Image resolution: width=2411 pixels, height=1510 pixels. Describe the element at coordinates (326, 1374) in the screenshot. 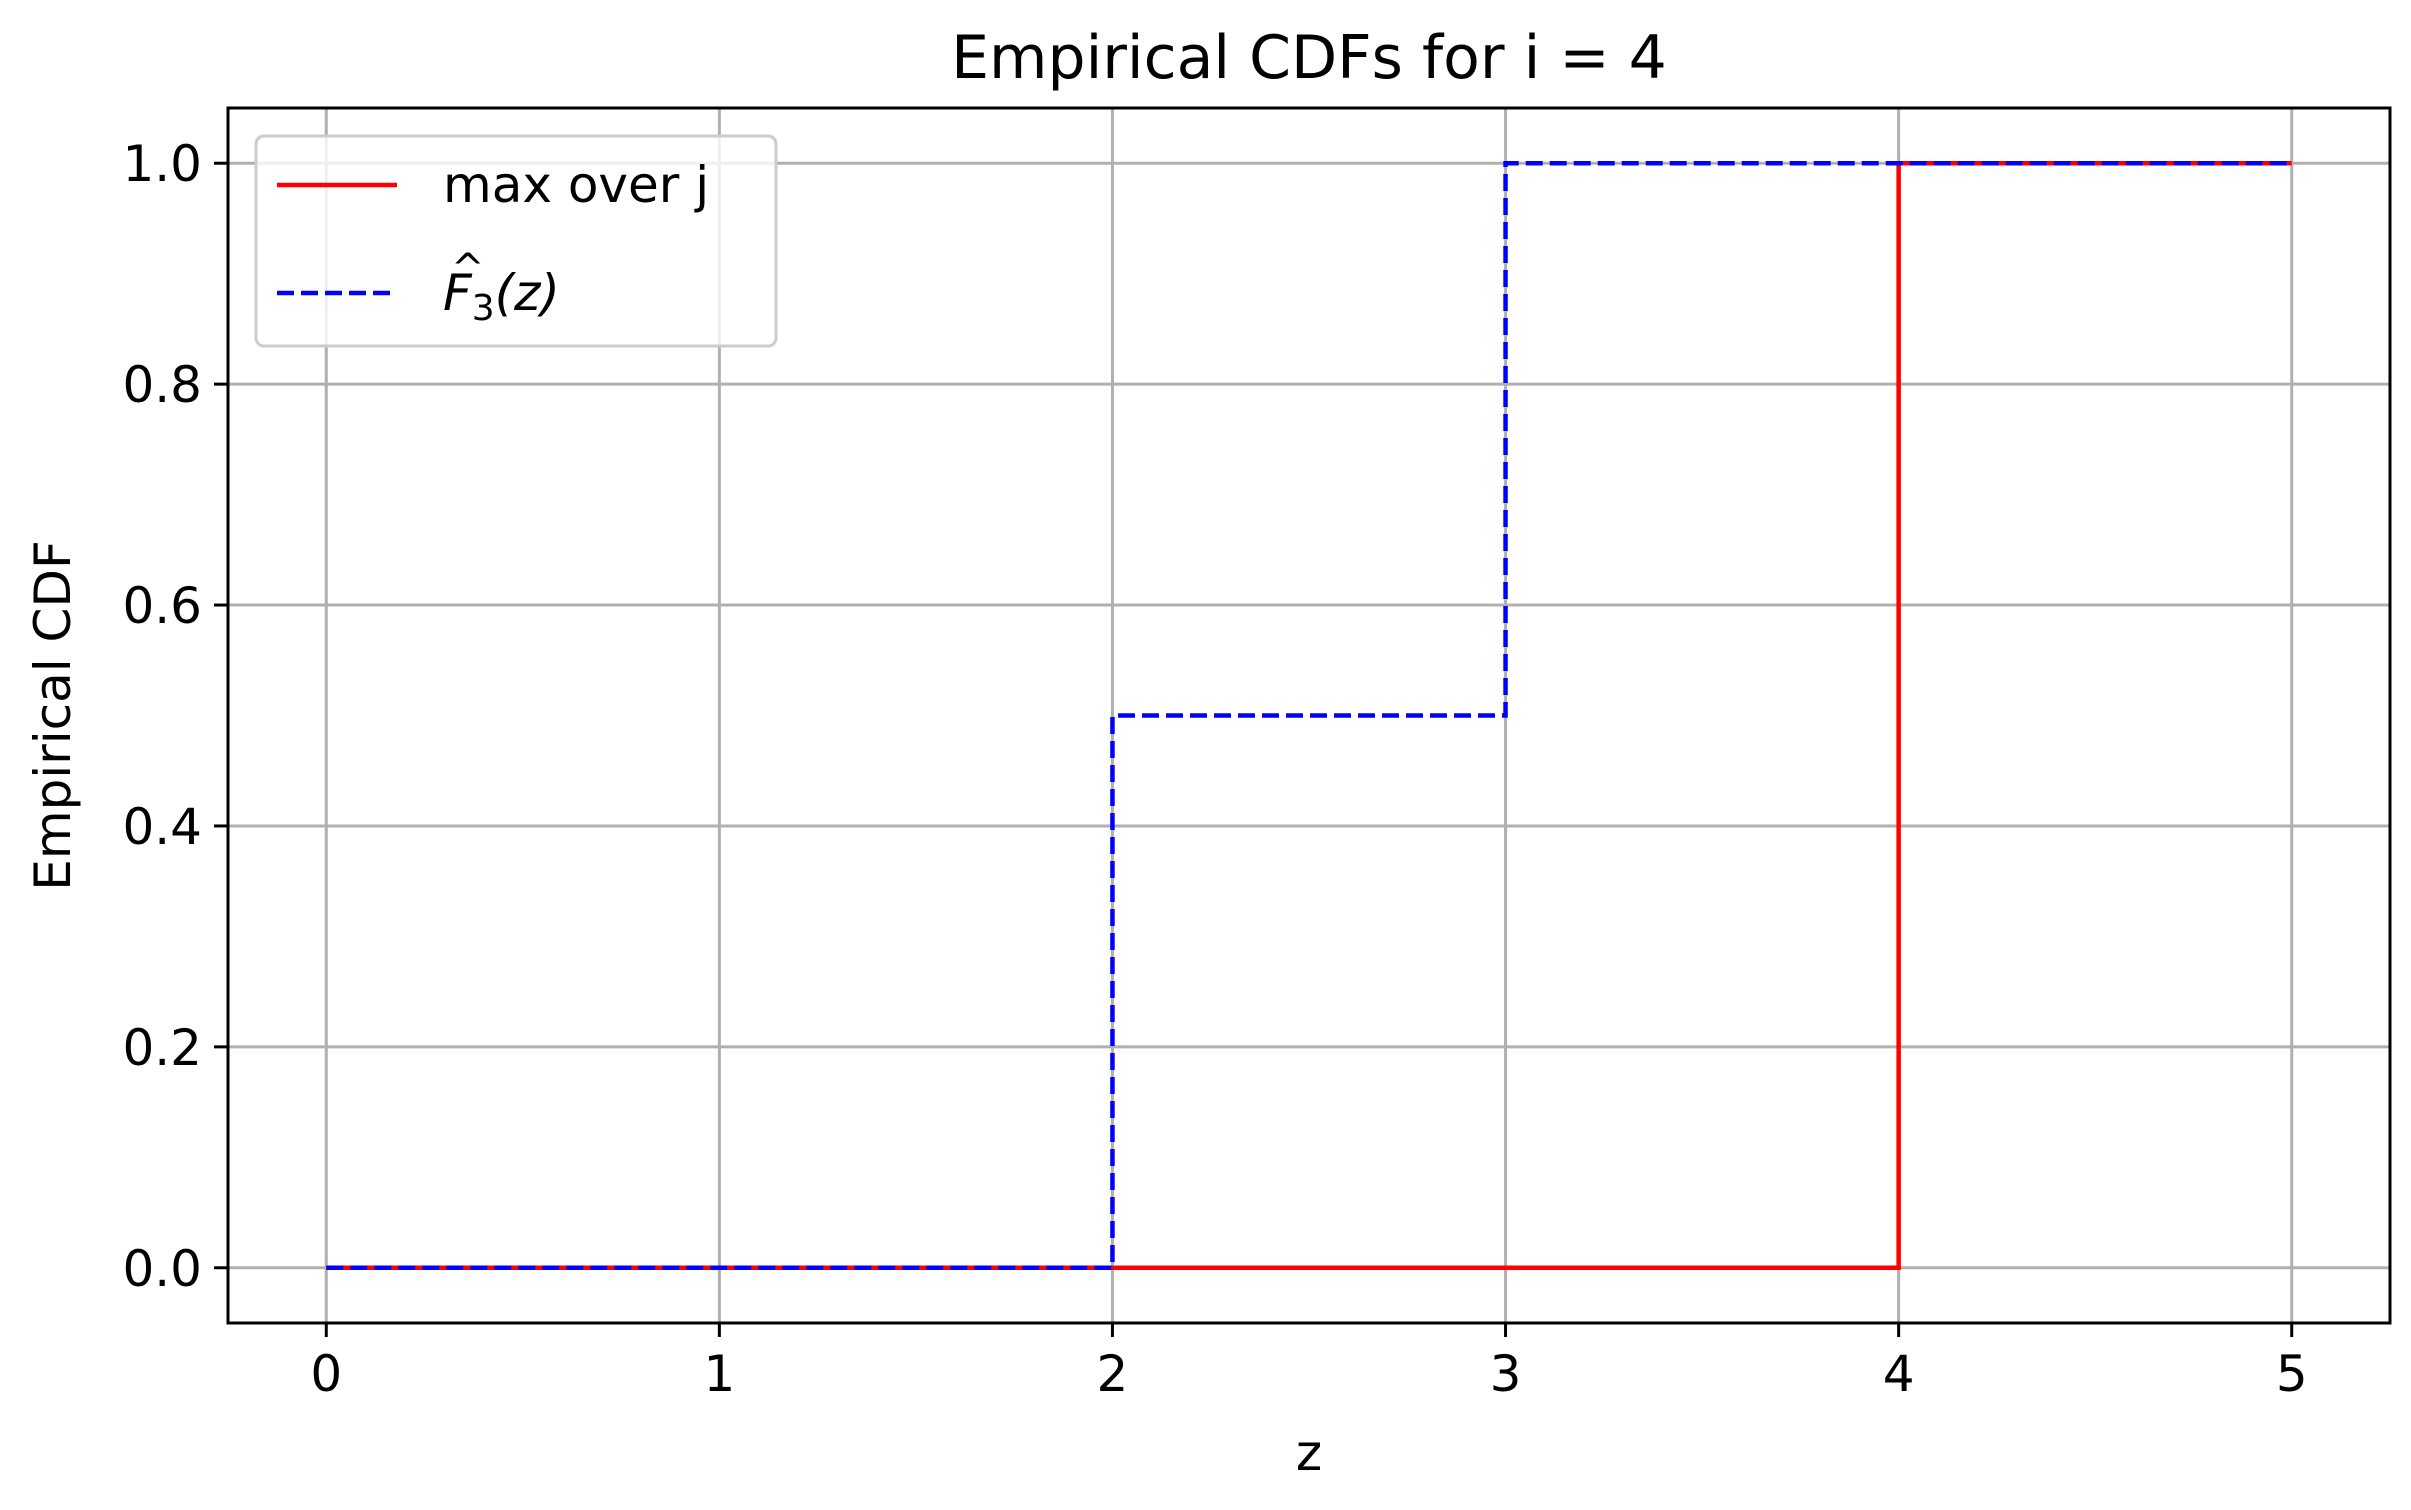

I see `x-tick-label: 0` at that location.